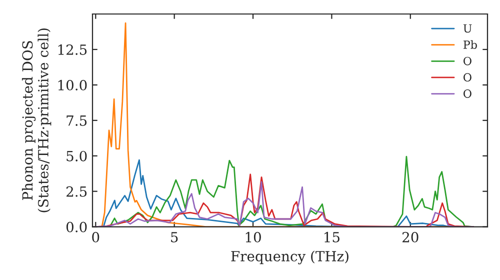 The image size is (500, 280). Describe the element at coordinates (72, 85) in the screenshot. I see `y-tick-label: 10.0` at that location.